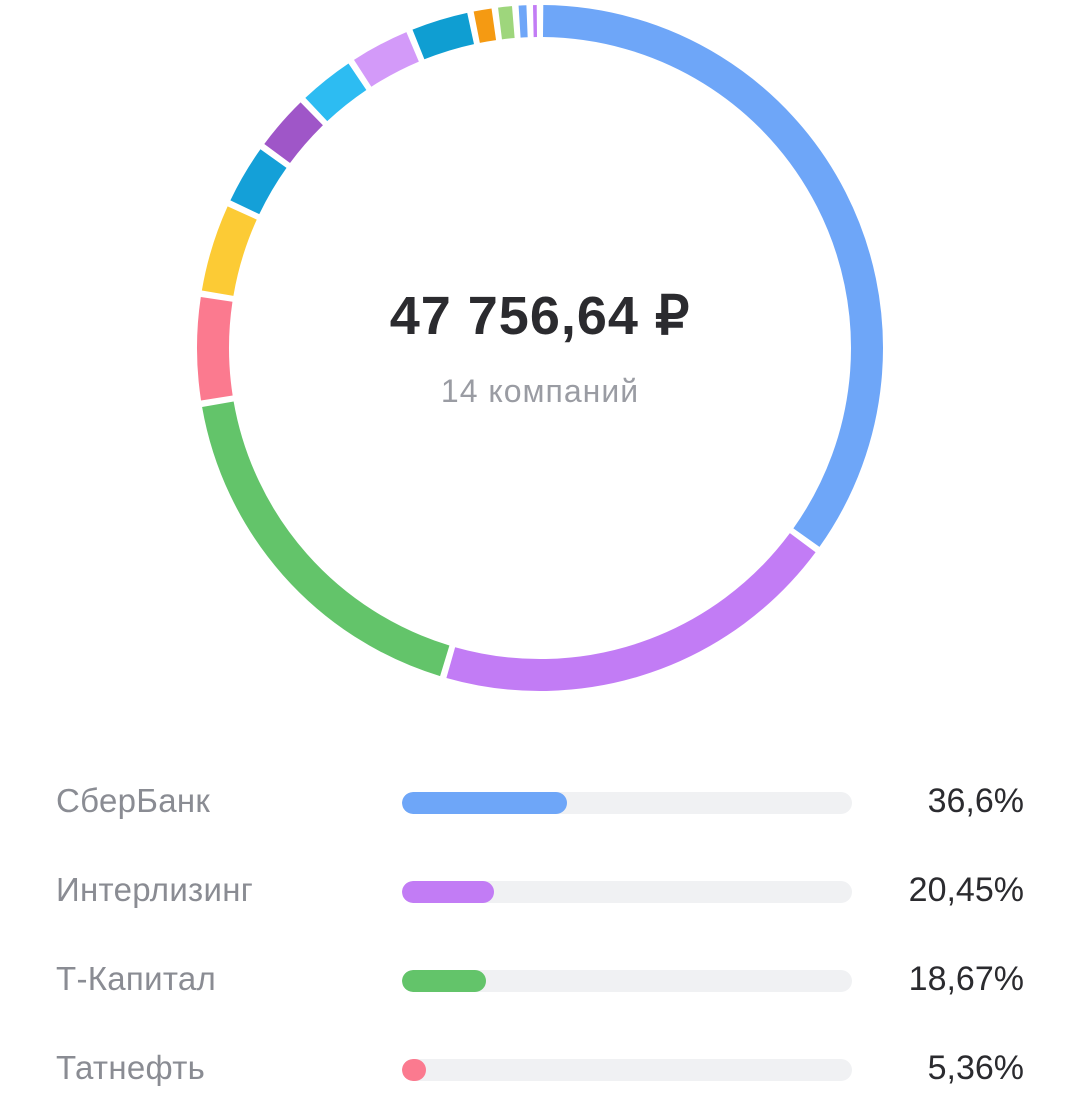 The image size is (1080, 1116). I want to click on company-name: Татнефть, so click(130, 1068).